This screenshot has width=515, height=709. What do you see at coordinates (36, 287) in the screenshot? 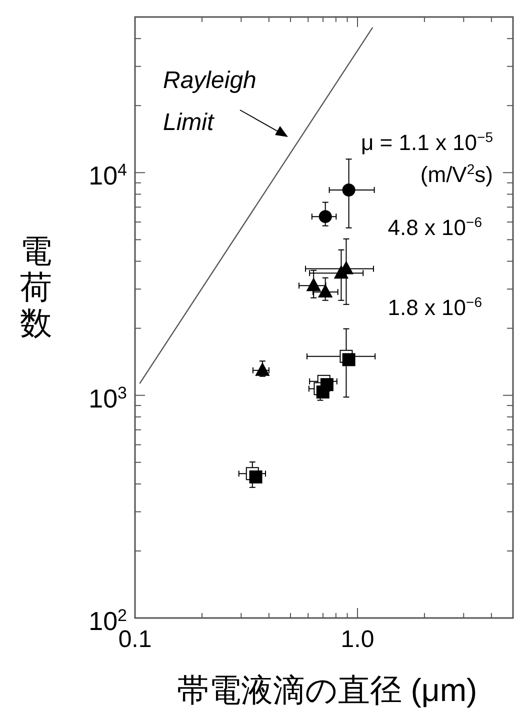
I see `y-axis-title: 電荷数` at bounding box center [36, 287].